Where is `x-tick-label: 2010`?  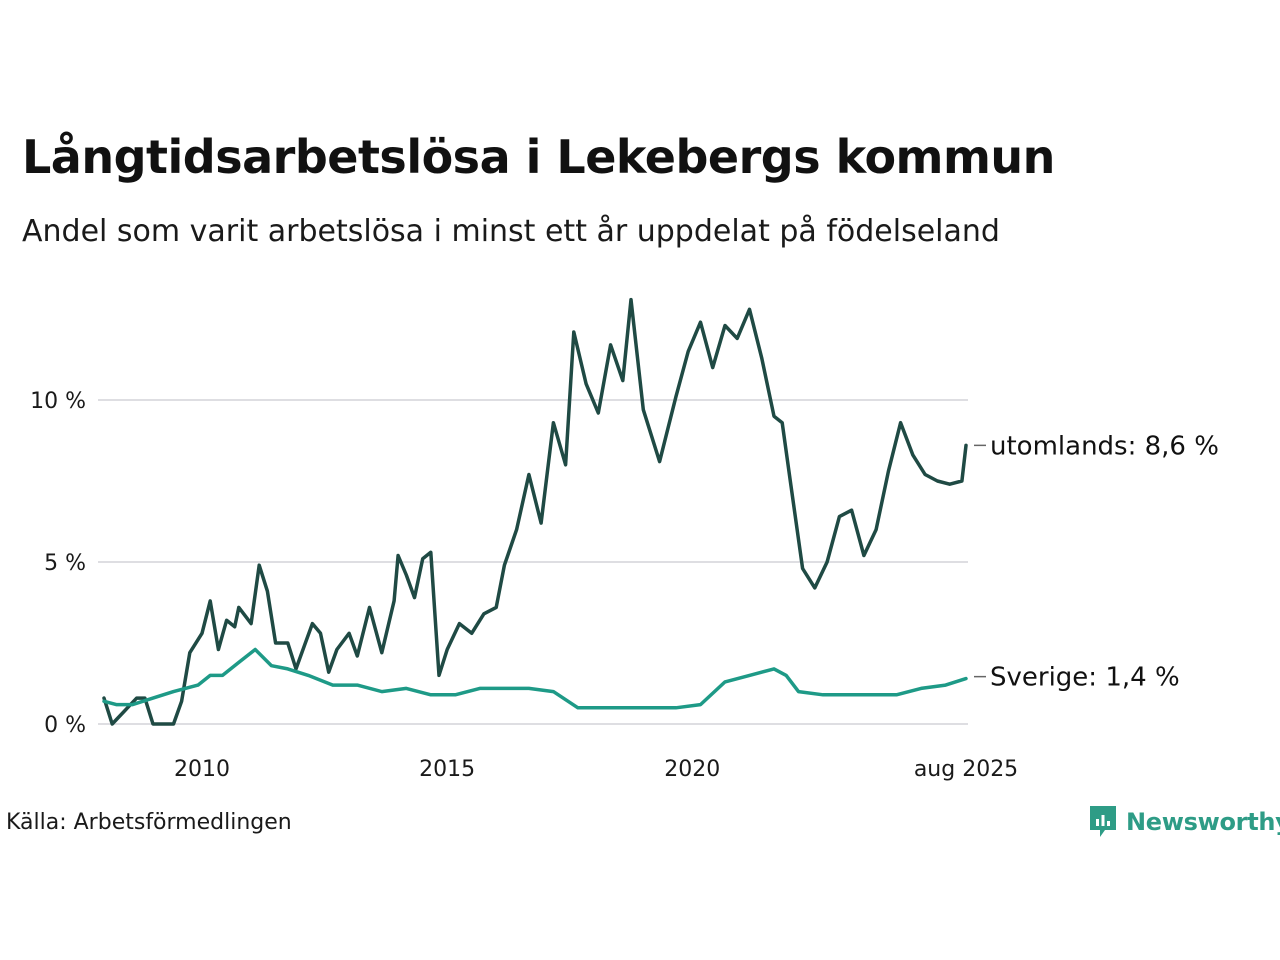
x-tick-label: 2010 is located at coordinates (202, 769).